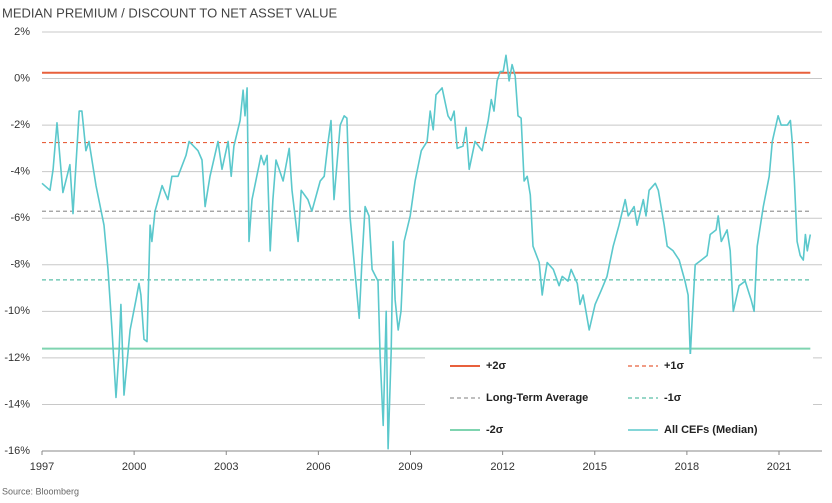 Image resolution: width=832 pixels, height=503 pixels. I want to click on x-tick-label: 2021, so click(779, 467).